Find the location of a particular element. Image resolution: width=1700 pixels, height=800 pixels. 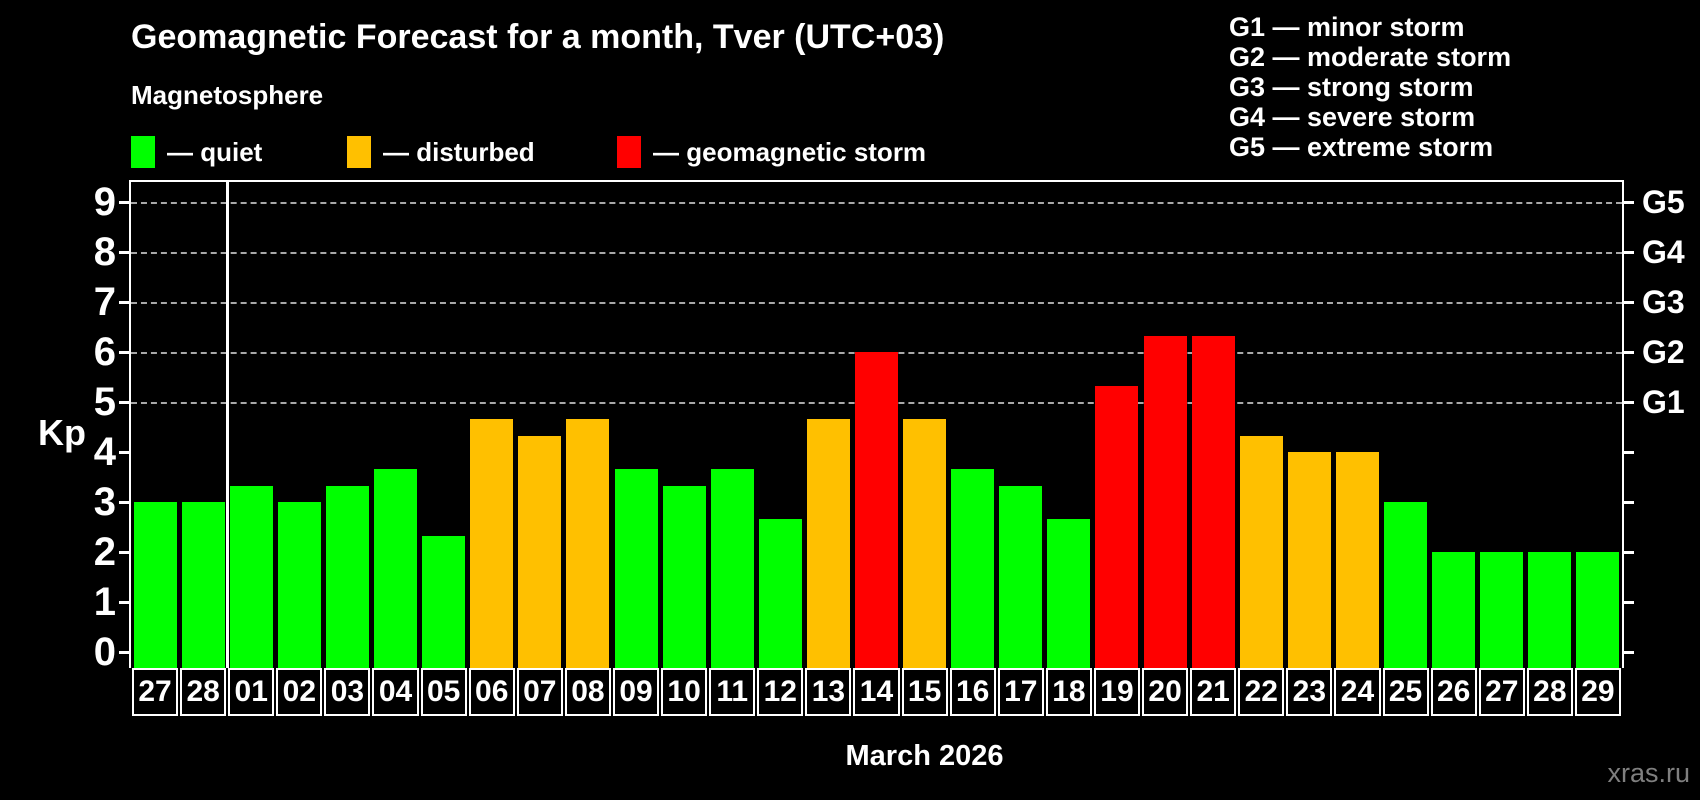

storm-scale-g1: G1 — minor storm is located at coordinates (1347, 27).